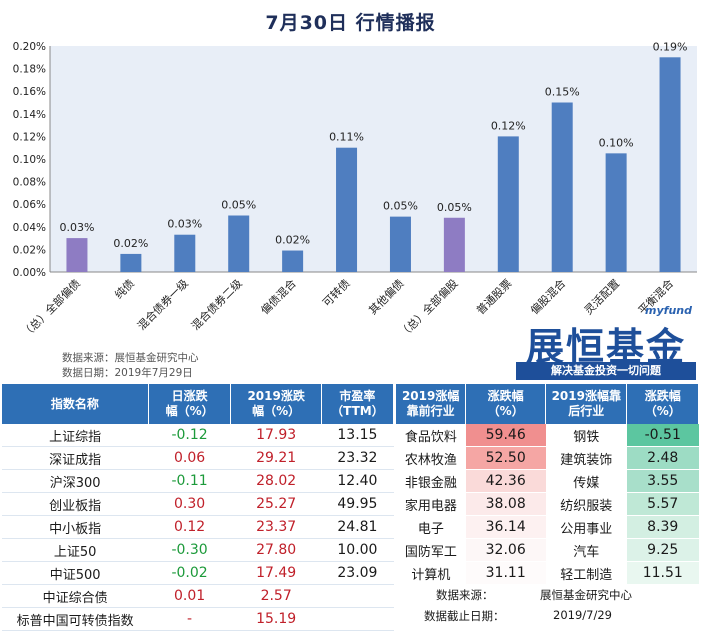  What do you see at coordinates (75, 619) in the screenshot?
I see `index-name: 标普中国可转债指数` at bounding box center [75, 619].